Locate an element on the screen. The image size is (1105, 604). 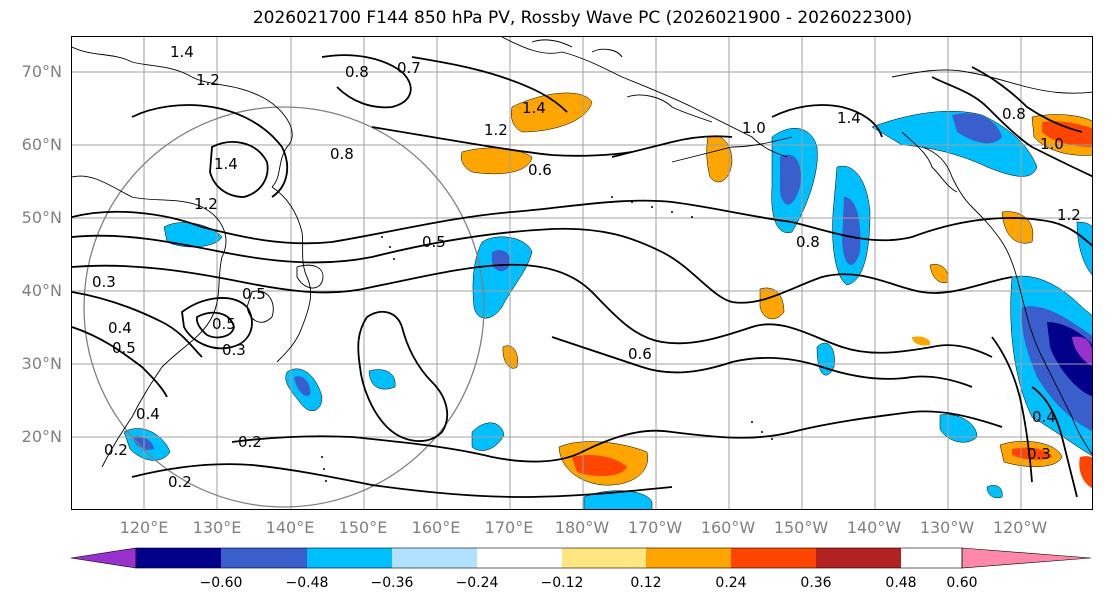
lat-label: 20°N is located at coordinates (41, 436).